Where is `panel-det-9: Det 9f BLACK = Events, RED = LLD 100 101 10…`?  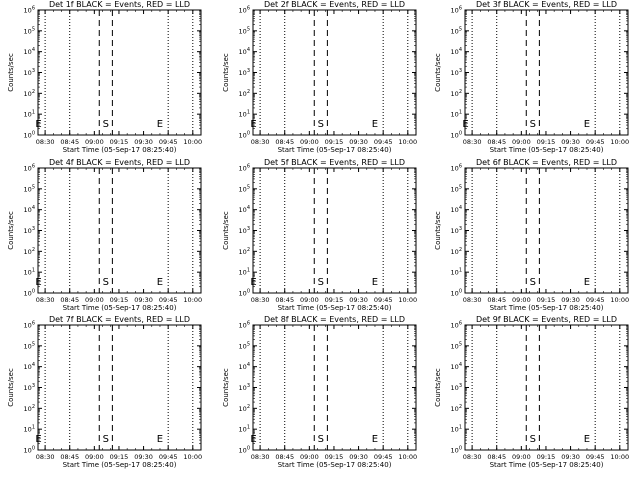 panel-det-9: Det 9f BLACK = Events, RED = LLD 100 101 10… is located at coordinates (531, 392).